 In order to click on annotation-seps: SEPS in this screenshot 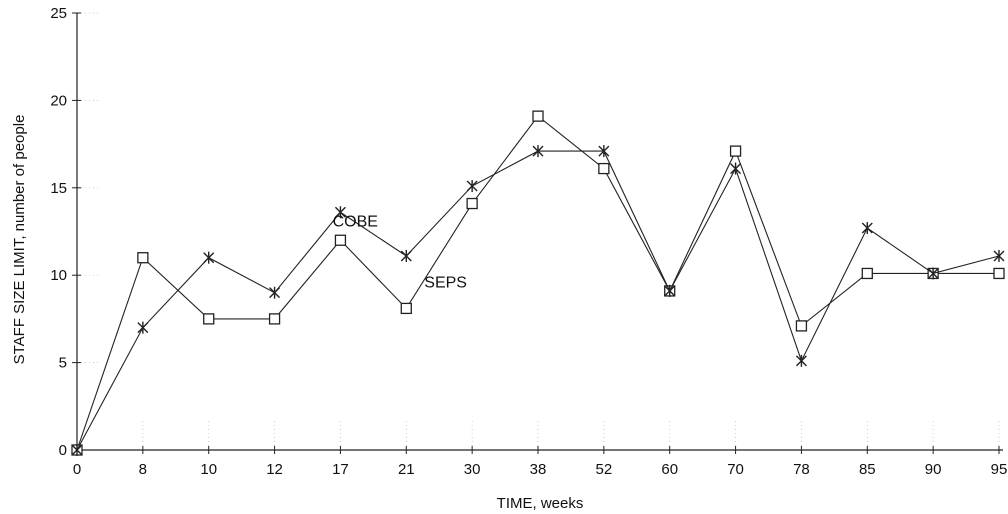, I will do `click(445, 282)`.